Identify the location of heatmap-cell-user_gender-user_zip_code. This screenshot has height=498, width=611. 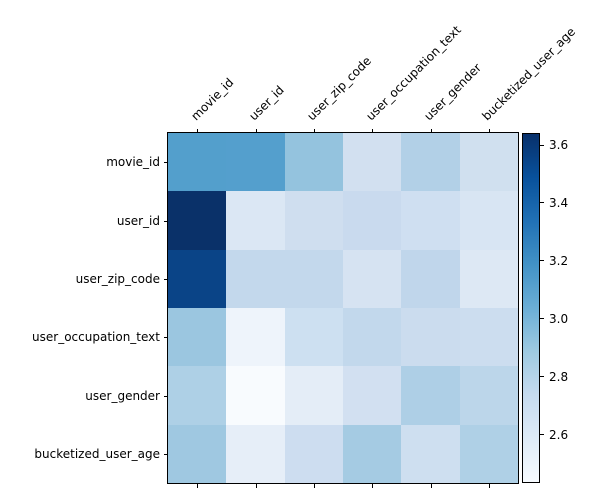
(313, 395).